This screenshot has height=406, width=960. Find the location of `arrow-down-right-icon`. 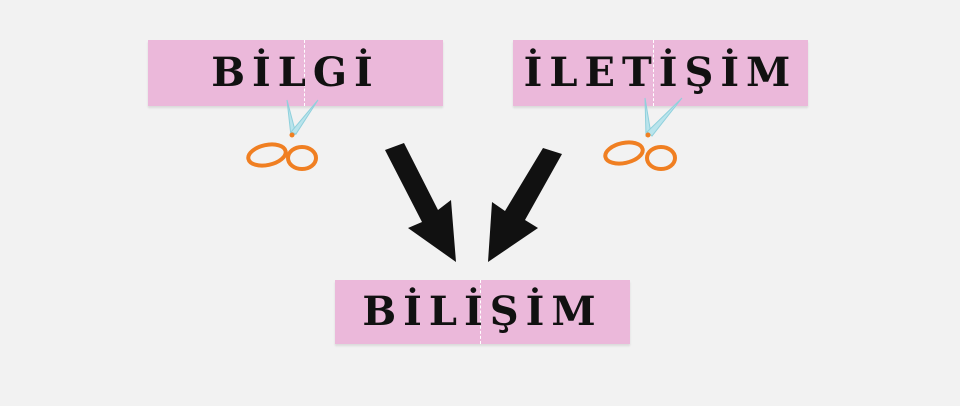

arrow-down-right-icon is located at coordinates (420, 202).